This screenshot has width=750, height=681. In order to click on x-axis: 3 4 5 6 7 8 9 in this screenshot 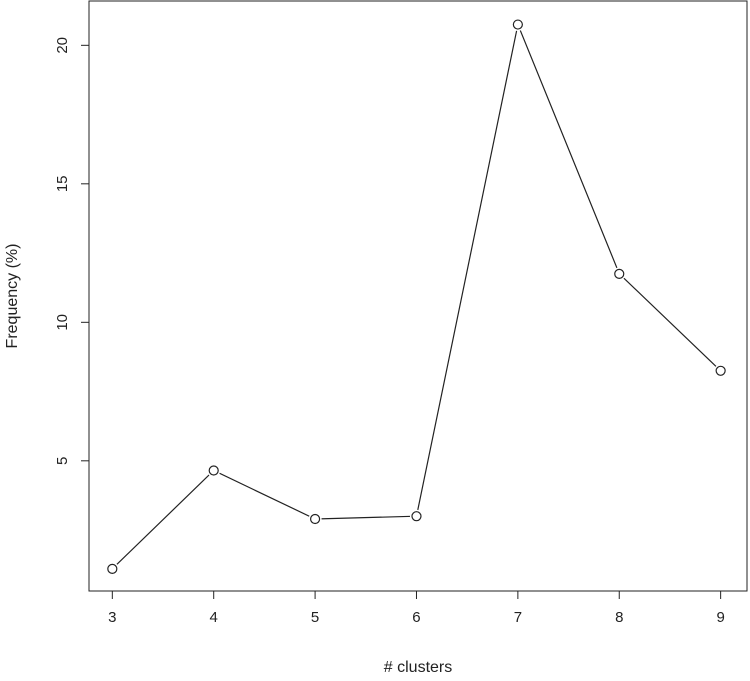, I will do `click(416, 608)`.